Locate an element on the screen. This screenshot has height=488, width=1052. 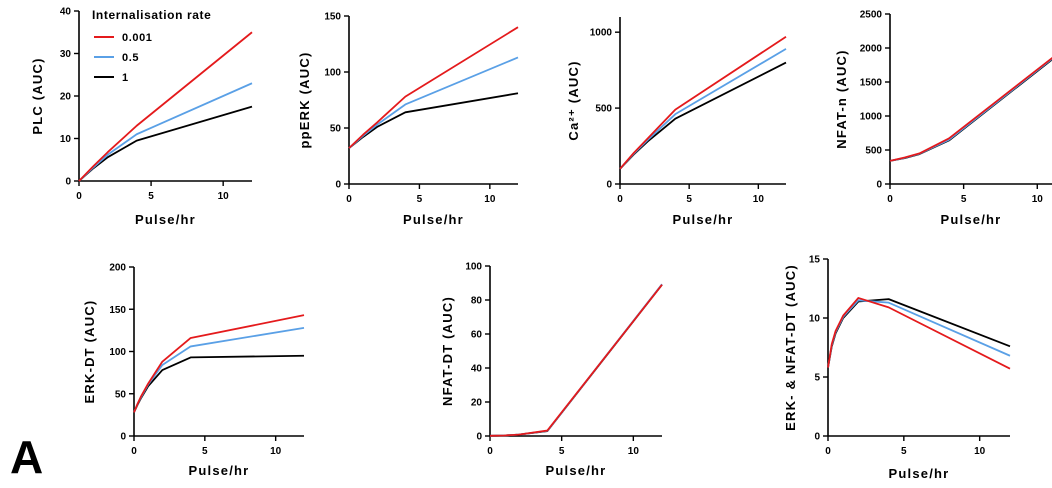
chart-ca: 0 500 1000 0 5 10 Pulse/hr Ca²⁺ (AUC) is located at coordinates (676, 122).